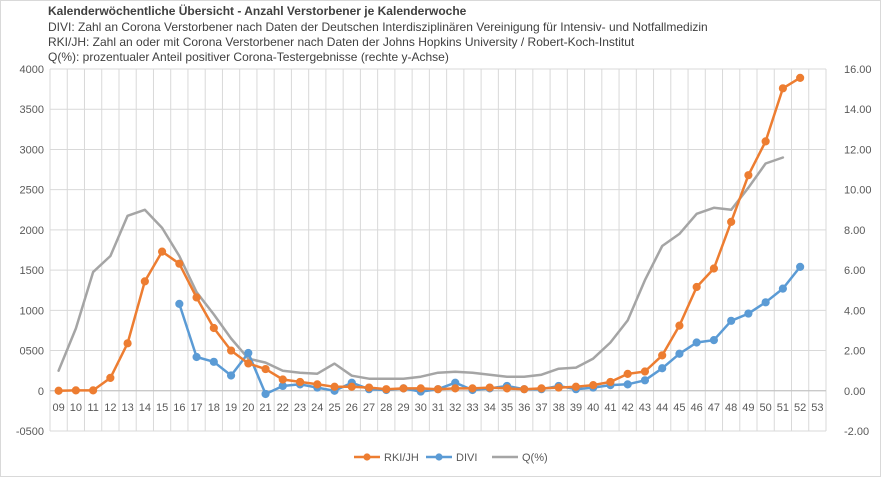  Describe the element at coordinates (766, 408) in the screenshot. I see `x-tick-label: 50` at that location.